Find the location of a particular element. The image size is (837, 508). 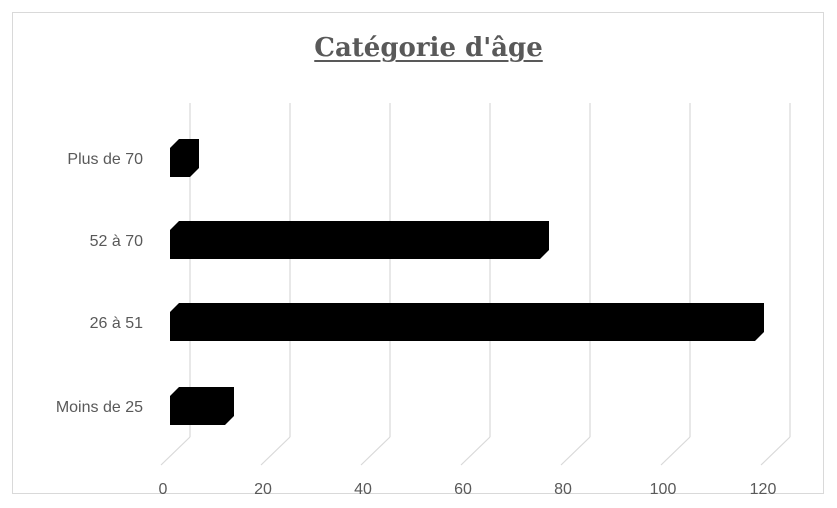

x-tick-label: 80 is located at coordinates (563, 489).